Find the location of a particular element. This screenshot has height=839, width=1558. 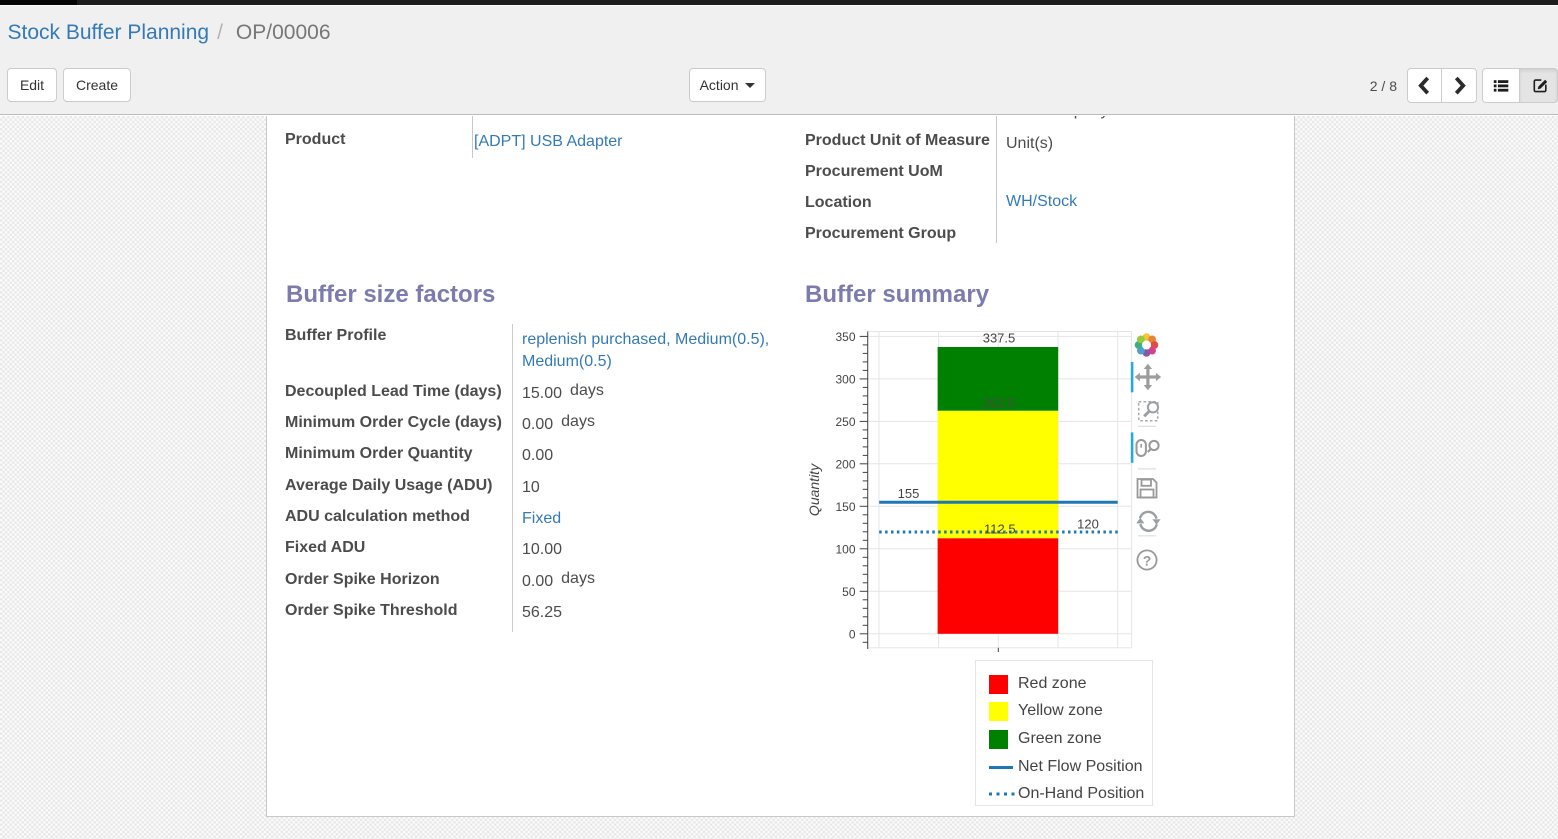

svg-text: 200 is located at coordinates (845, 464).